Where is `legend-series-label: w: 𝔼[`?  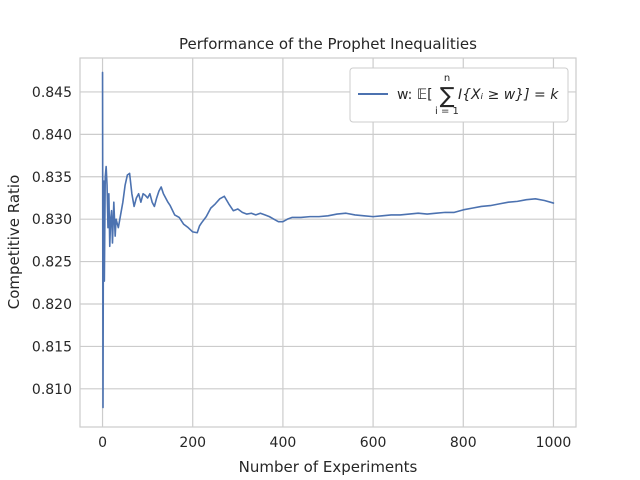
legend-series-label: w: 𝔼[ is located at coordinates (415, 95).